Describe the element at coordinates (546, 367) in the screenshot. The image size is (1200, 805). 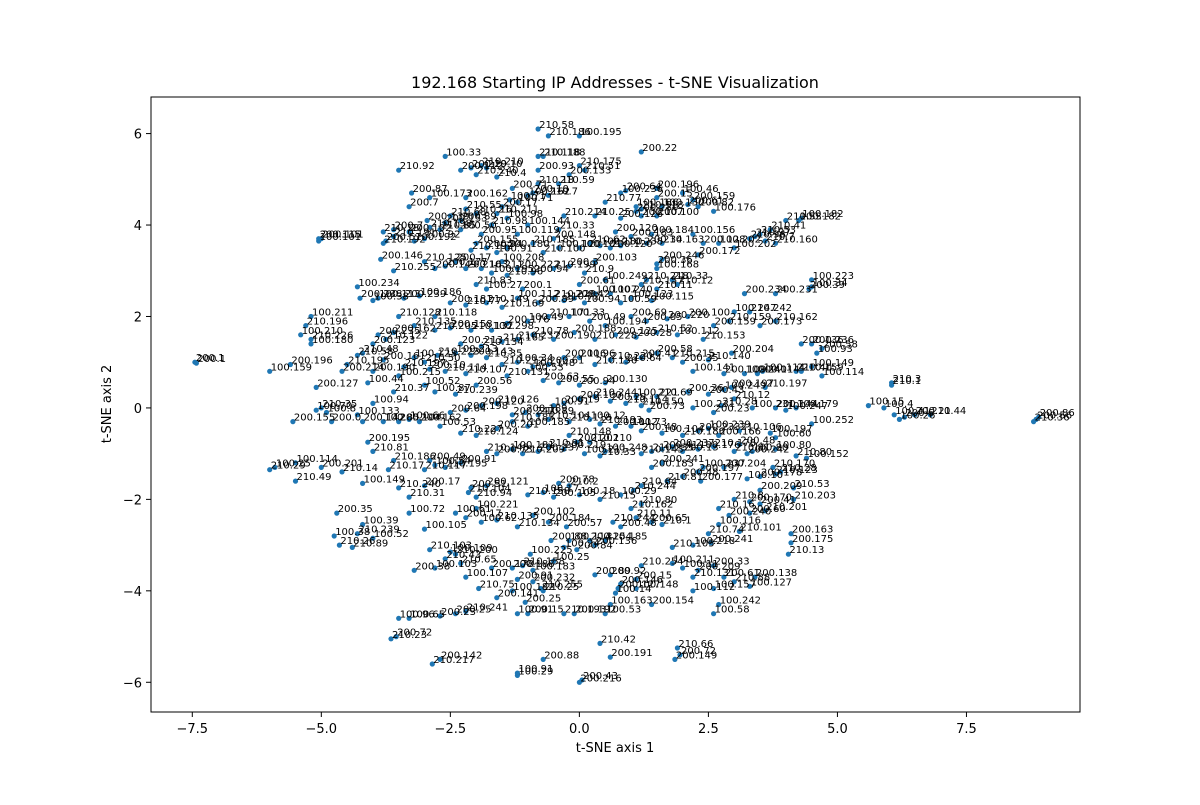
I see `point-label: 100.53` at that location.